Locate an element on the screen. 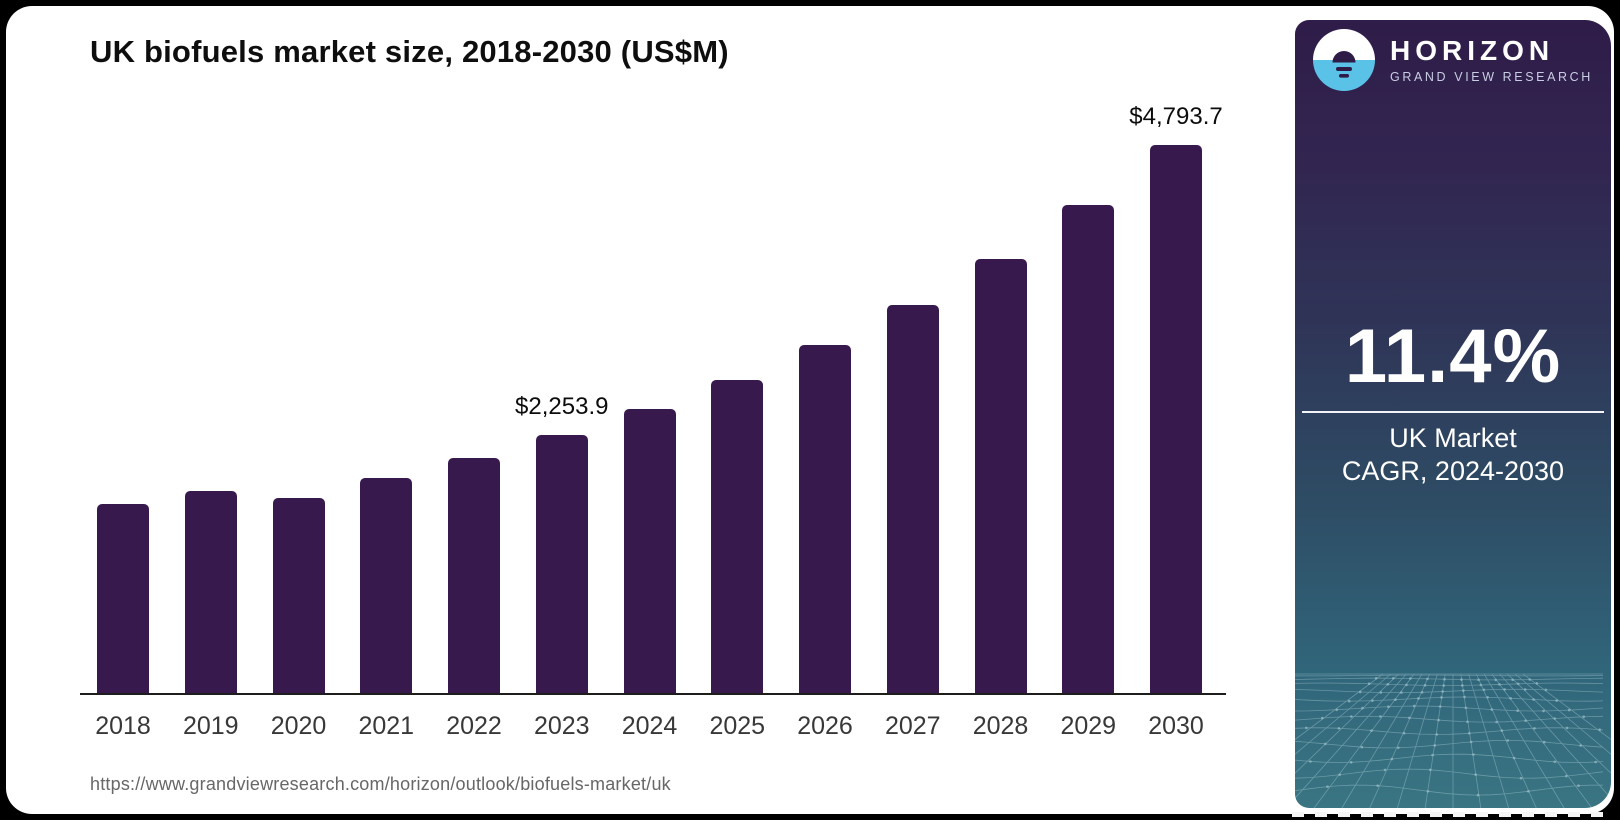 Image resolution: width=1620 pixels, height=820 pixels. x-axis-label-2023: 2023 is located at coordinates (561, 726).